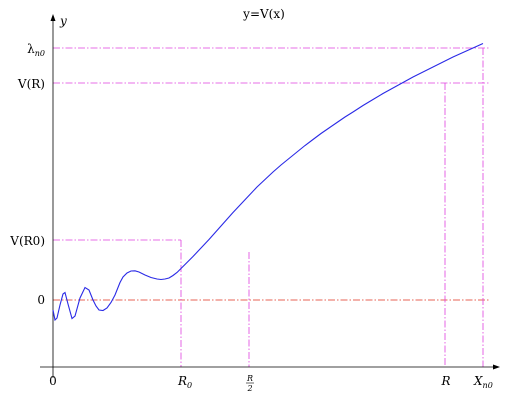  What do you see at coordinates (27, 174) in the screenshot?
I see `y-tick-labels: λn0 V(R) V(R0) 0` at bounding box center [27, 174].